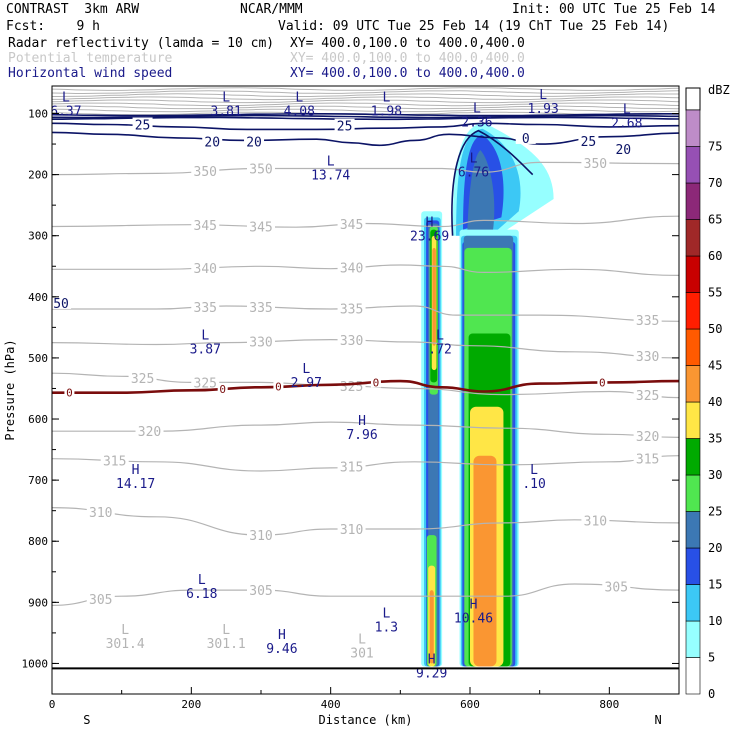 The width and height of the screenshot is (740, 740). I want to click on wind-contour-anvil, so click(492, 182).